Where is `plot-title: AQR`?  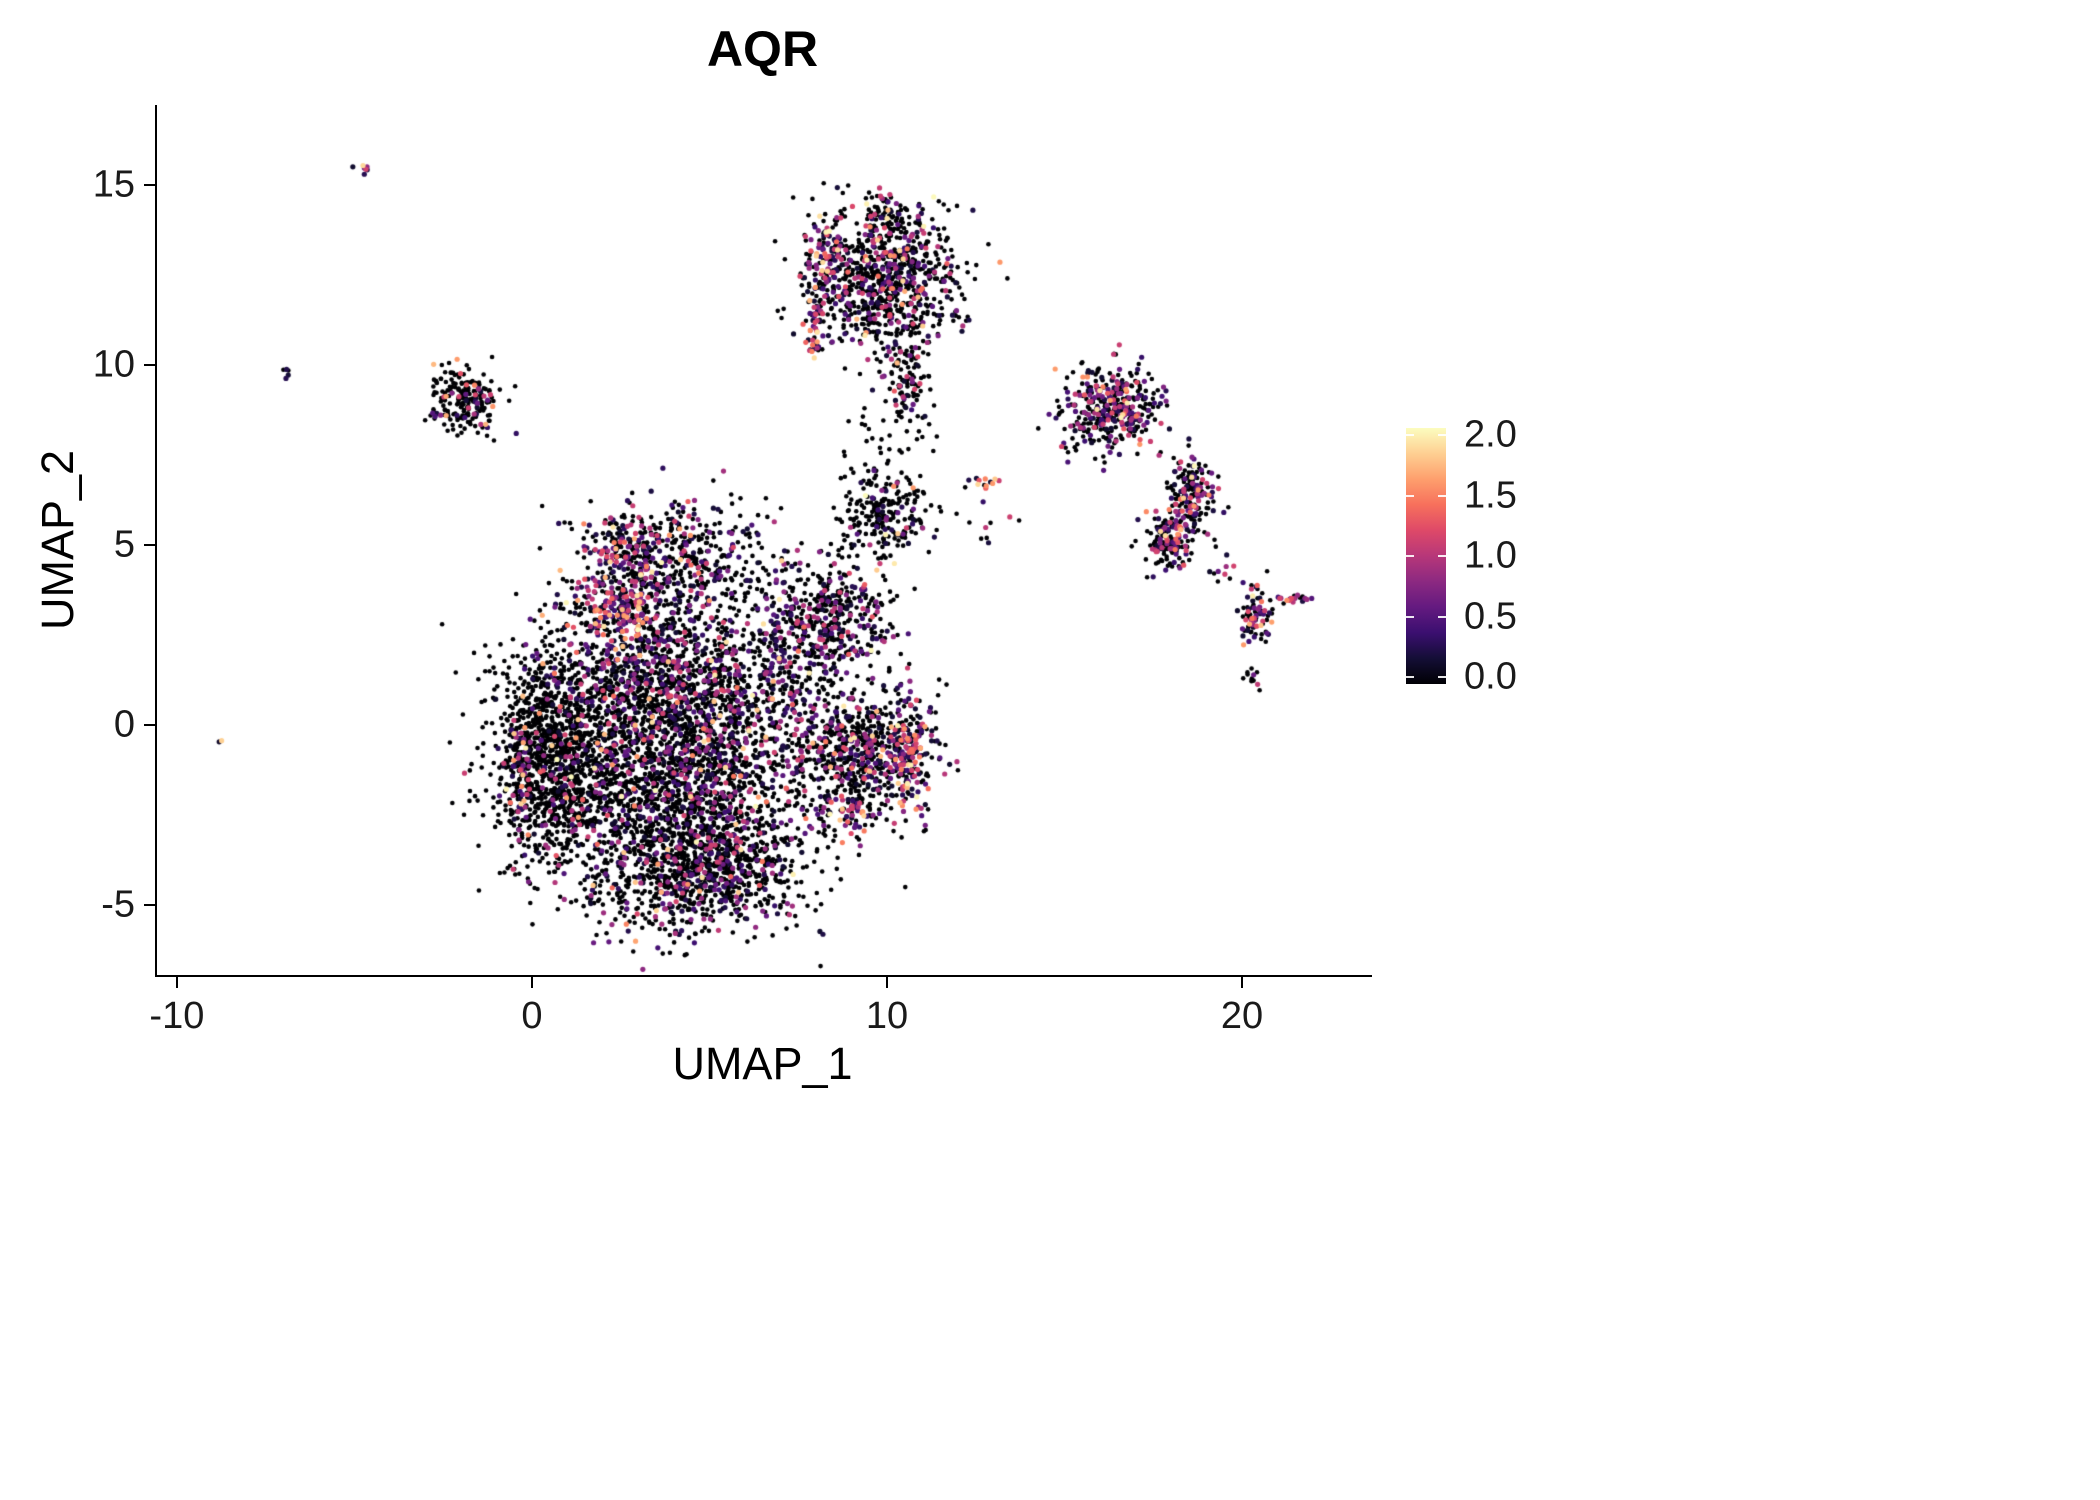
plot-title: AQR is located at coordinates (762, 49).